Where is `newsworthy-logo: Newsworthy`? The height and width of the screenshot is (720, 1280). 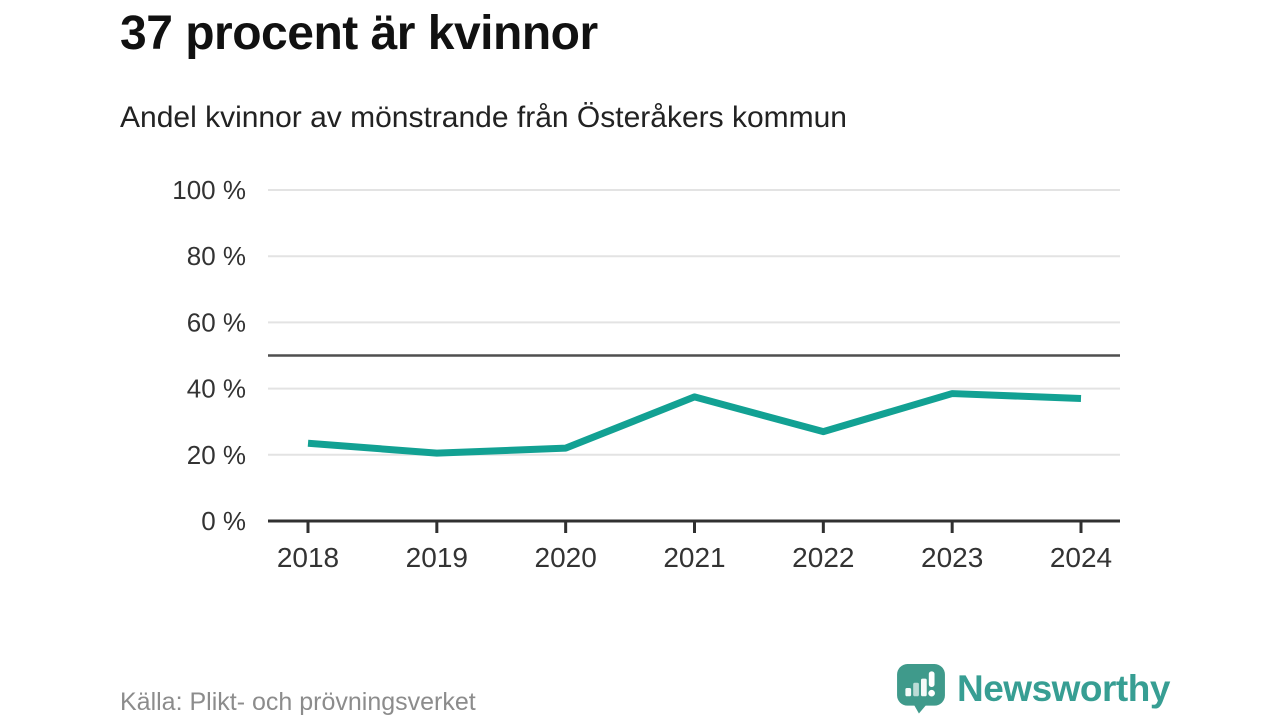
newsworthy-logo: Newsworthy is located at coordinates (1033, 688).